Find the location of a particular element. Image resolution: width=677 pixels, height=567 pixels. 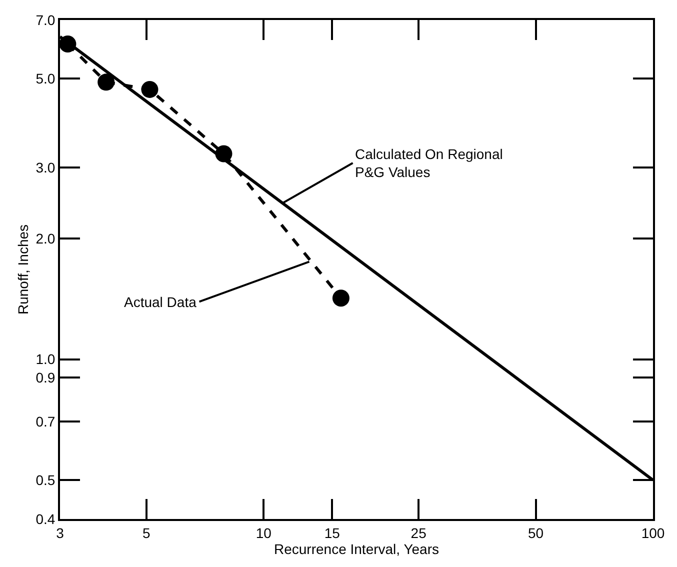

annotation: Calculated On Regional P&G Values is located at coordinates (429, 163).